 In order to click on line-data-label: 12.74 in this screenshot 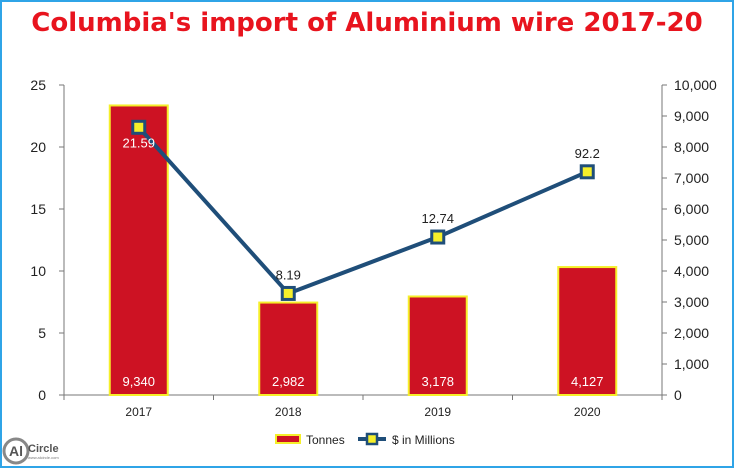, I will do `click(437, 218)`.